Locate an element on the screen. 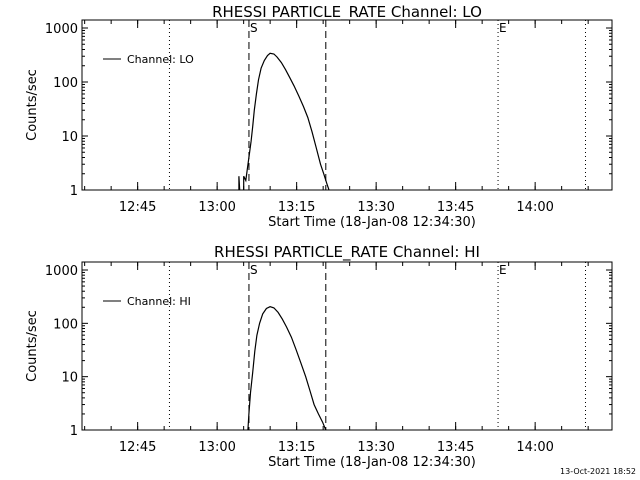  chart-0-xtick-label-3: 13:30 is located at coordinates (375, 207).